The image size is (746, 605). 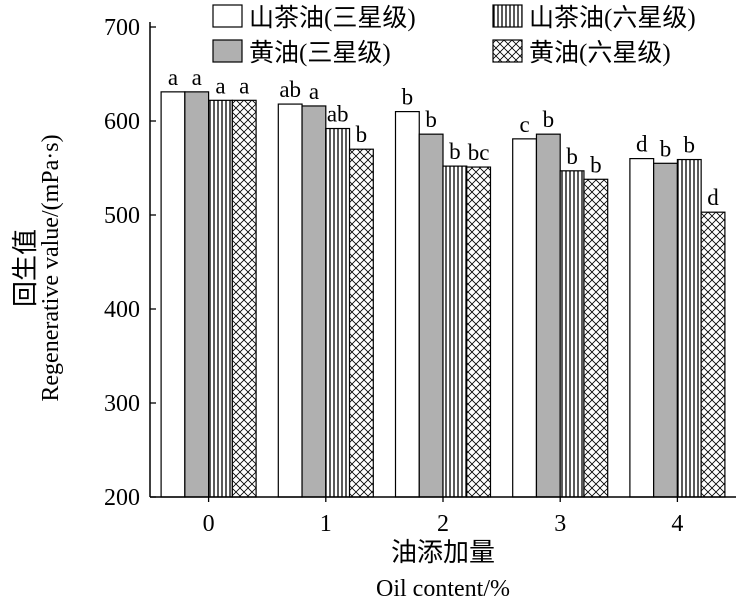 I want to click on legend-item-4: 黄油(六星级), so click(x=581, y=53).